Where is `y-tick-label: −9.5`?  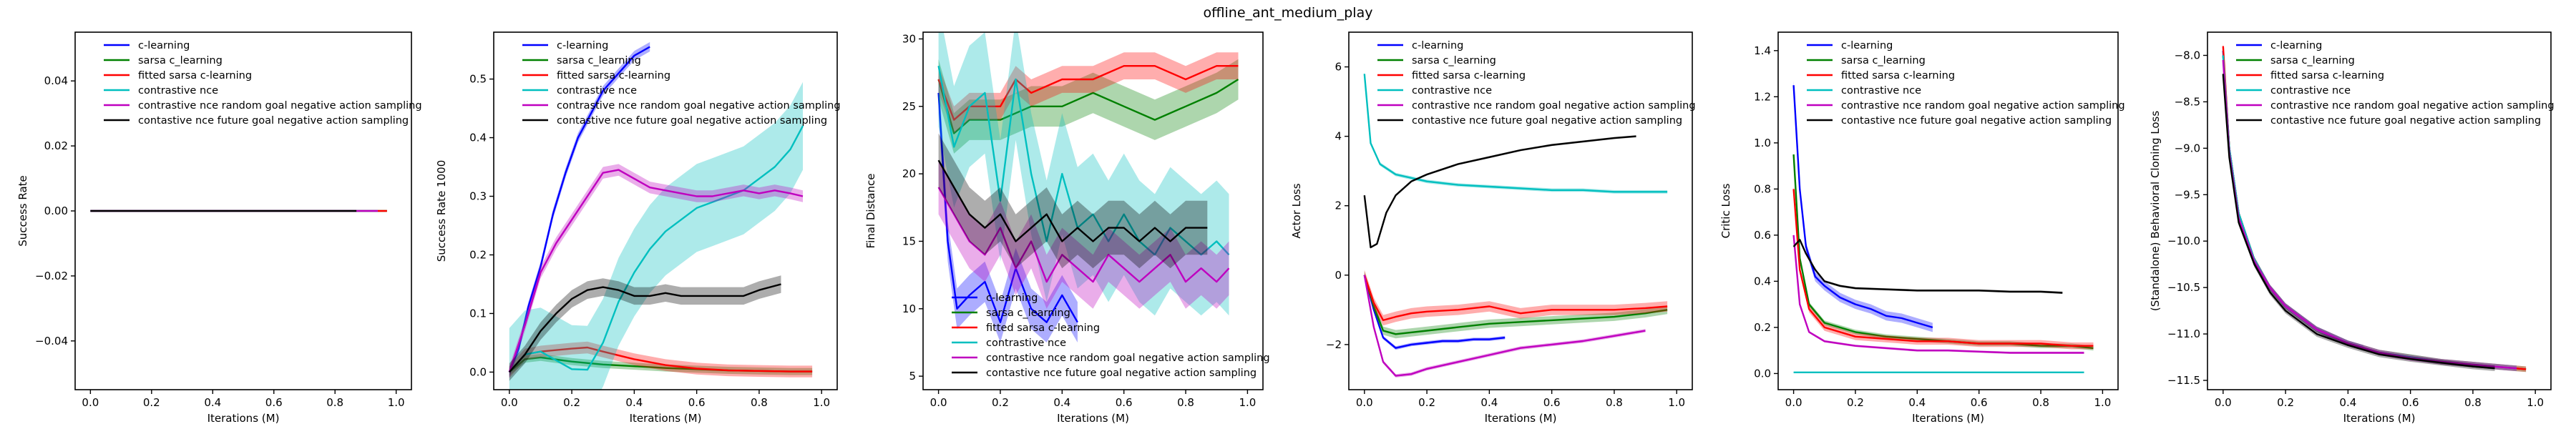
y-tick-label: −9.5 is located at coordinates (2187, 194).